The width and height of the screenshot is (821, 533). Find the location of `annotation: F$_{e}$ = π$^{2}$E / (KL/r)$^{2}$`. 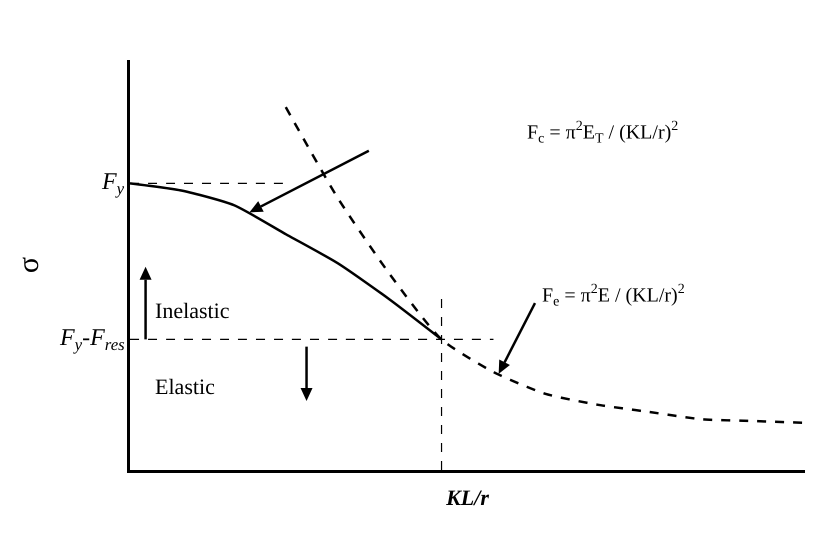

annotation: F$_{e}$ = π$^{2}$E / (KL/r)$^{2}$ is located at coordinates (613, 296).